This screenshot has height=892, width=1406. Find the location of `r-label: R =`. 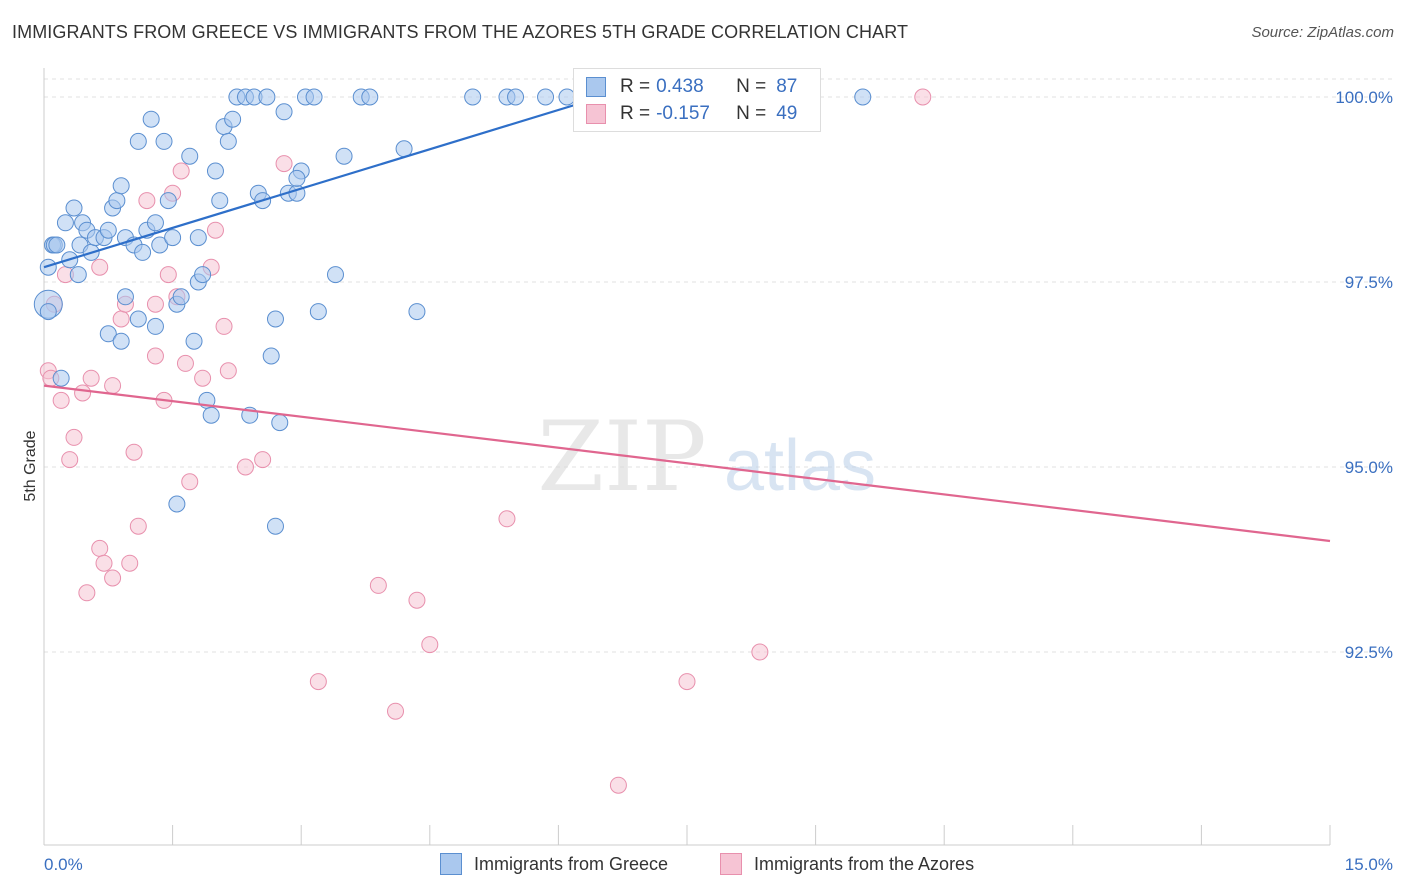

r-label: R = is located at coordinates (635, 86).